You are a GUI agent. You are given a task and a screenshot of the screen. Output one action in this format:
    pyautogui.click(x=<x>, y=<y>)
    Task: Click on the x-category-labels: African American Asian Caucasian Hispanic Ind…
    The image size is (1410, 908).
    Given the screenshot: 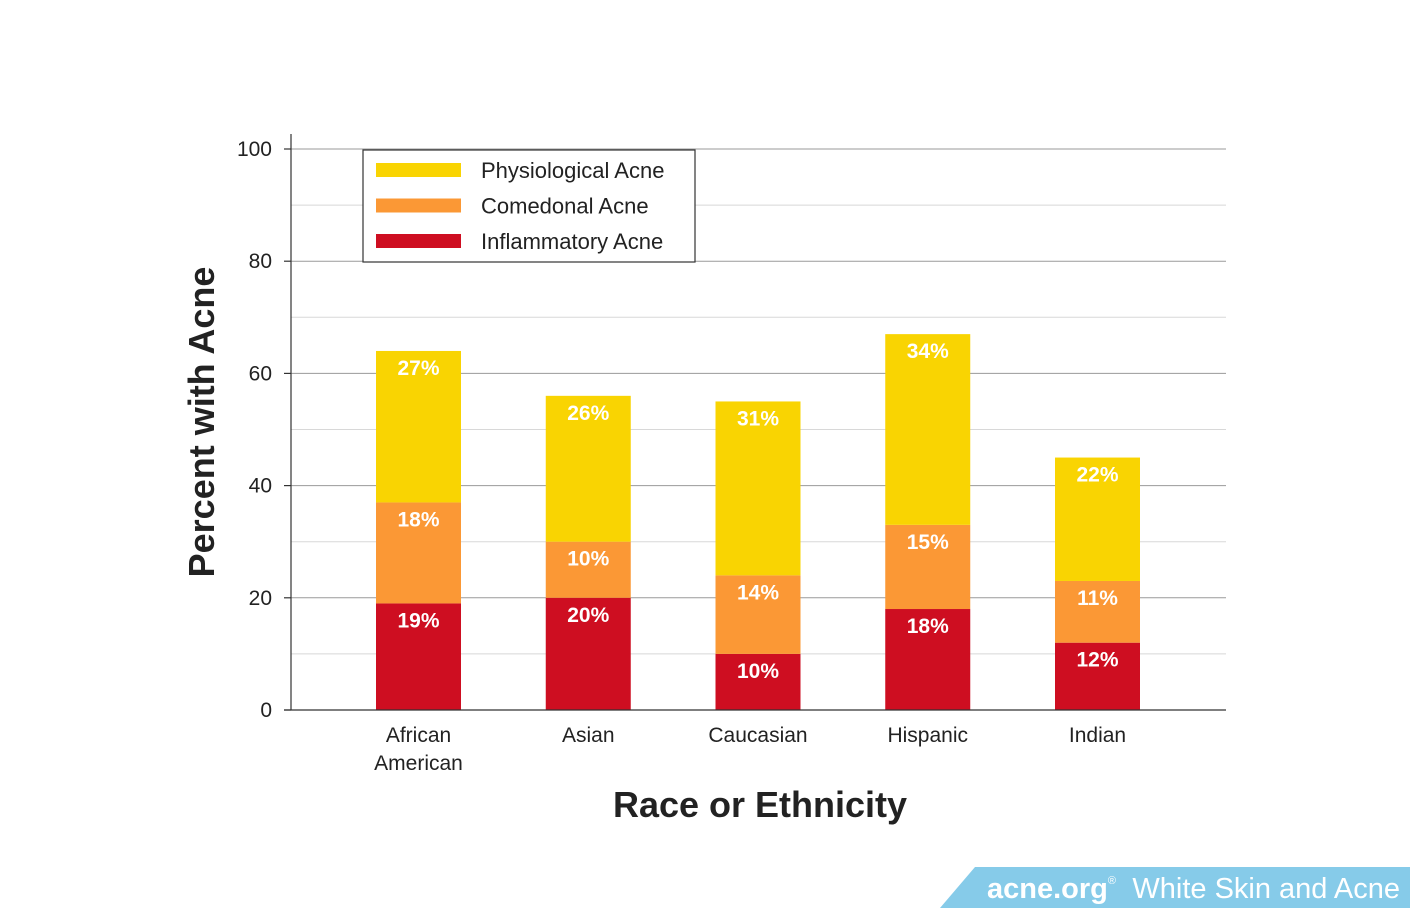 What is the action you would take?
    pyautogui.click(x=750, y=749)
    